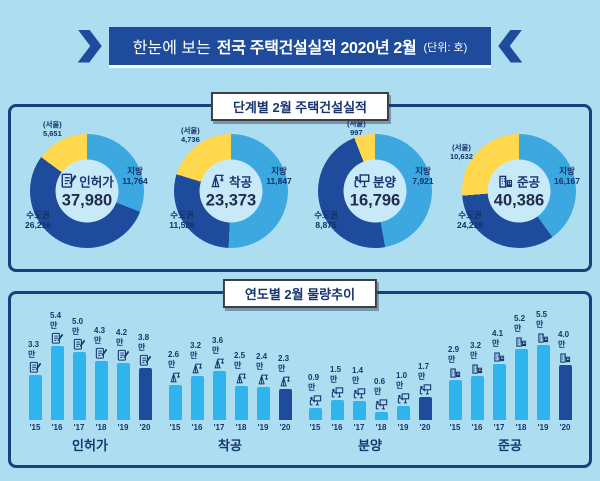 Image resolution: width=600 pixels, height=481 pixels. I want to click on bar-value-label: 4.3만, so click(100, 335).